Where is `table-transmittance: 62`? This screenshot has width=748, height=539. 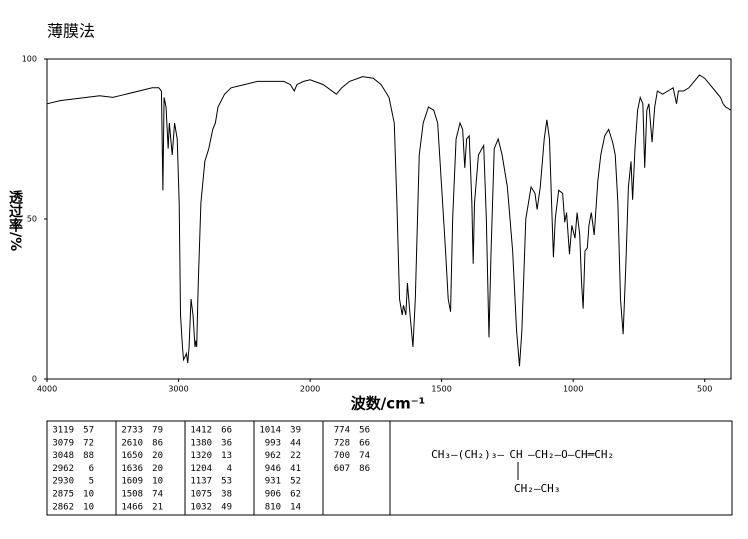 table-transmittance: 62 is located at coordinates (295, 495).